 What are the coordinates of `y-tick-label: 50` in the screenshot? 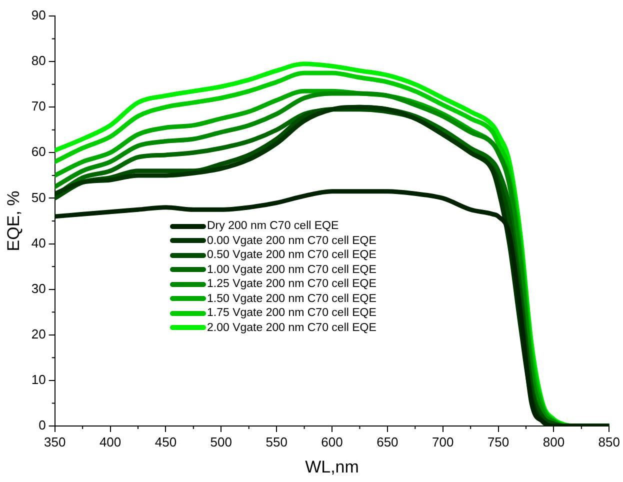 It's located at (38, 197).